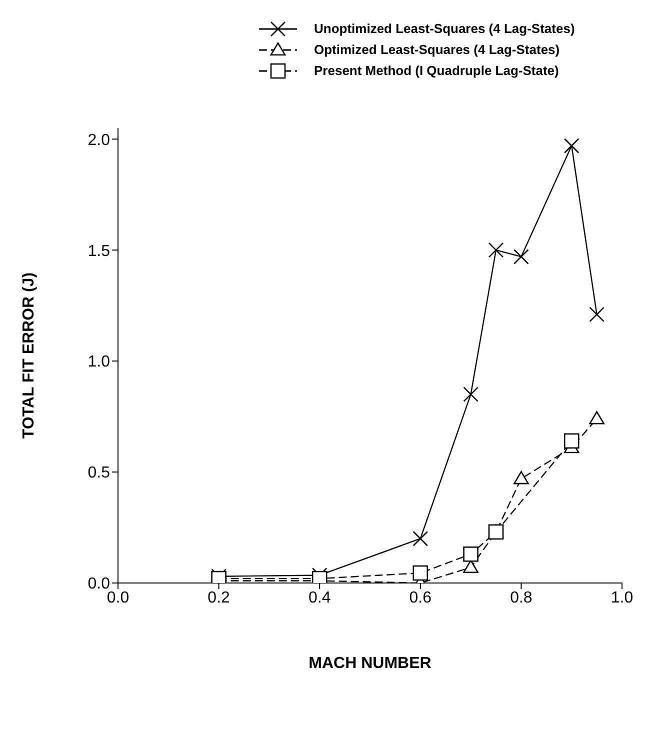 The image size is (650, 741). What do you see at coordinates (219, 597) in the screenshot?
I see `x-tick-label: 0.2` at bounding box center [219, 597].